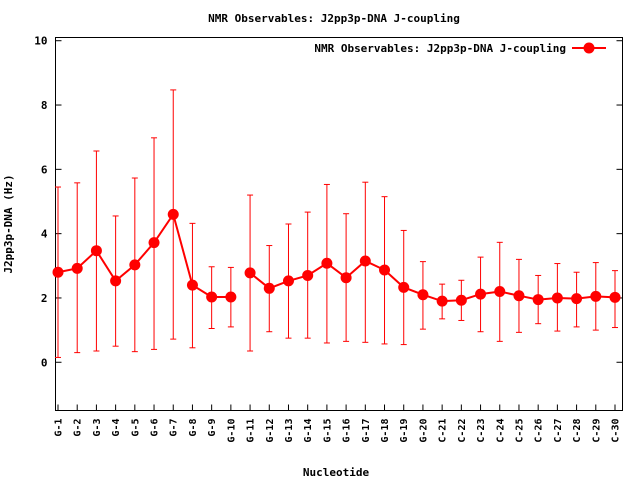 This screenshot has width=640, height=480. What do you see at coordinates (78, 428) in the screenshot?
I see `x-tick-label: G-2` at bounding box center [78, 428].